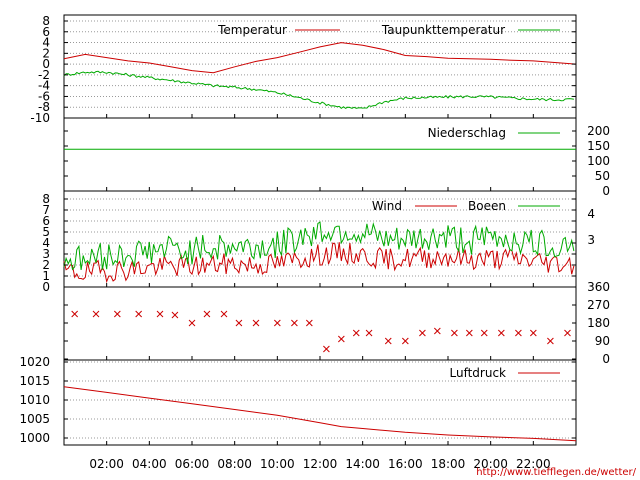 Image resolution: width=640 pixels, height=480 pixels. What do you see at coordinates (44, 96) in the screenshot?
I see `y-tick-label: -6` at bounding box center [44, 96].